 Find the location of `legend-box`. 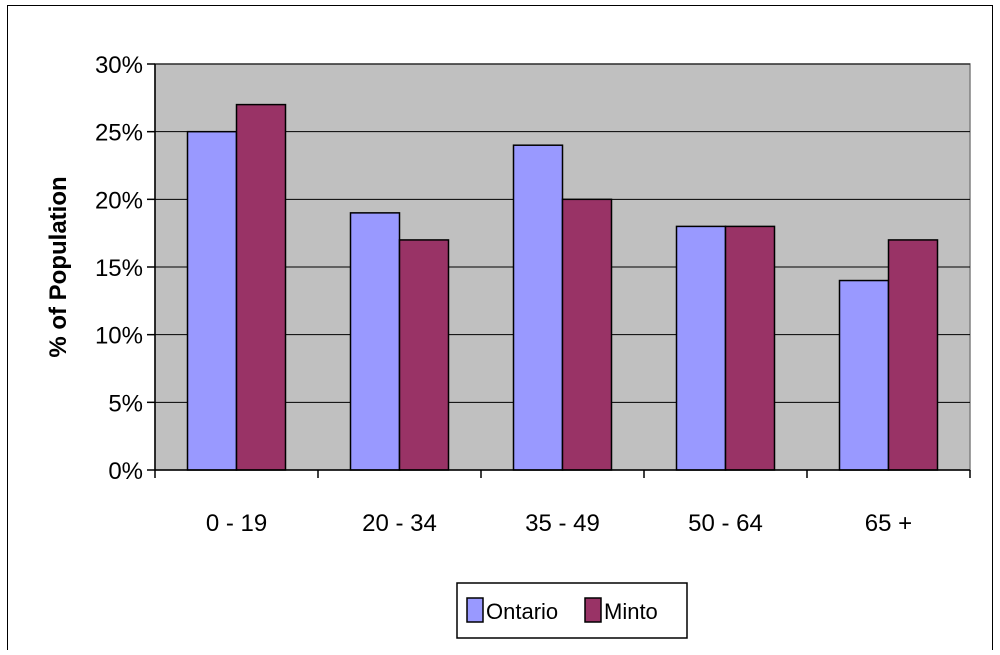

legend-box is located at coordinates (572, 610).